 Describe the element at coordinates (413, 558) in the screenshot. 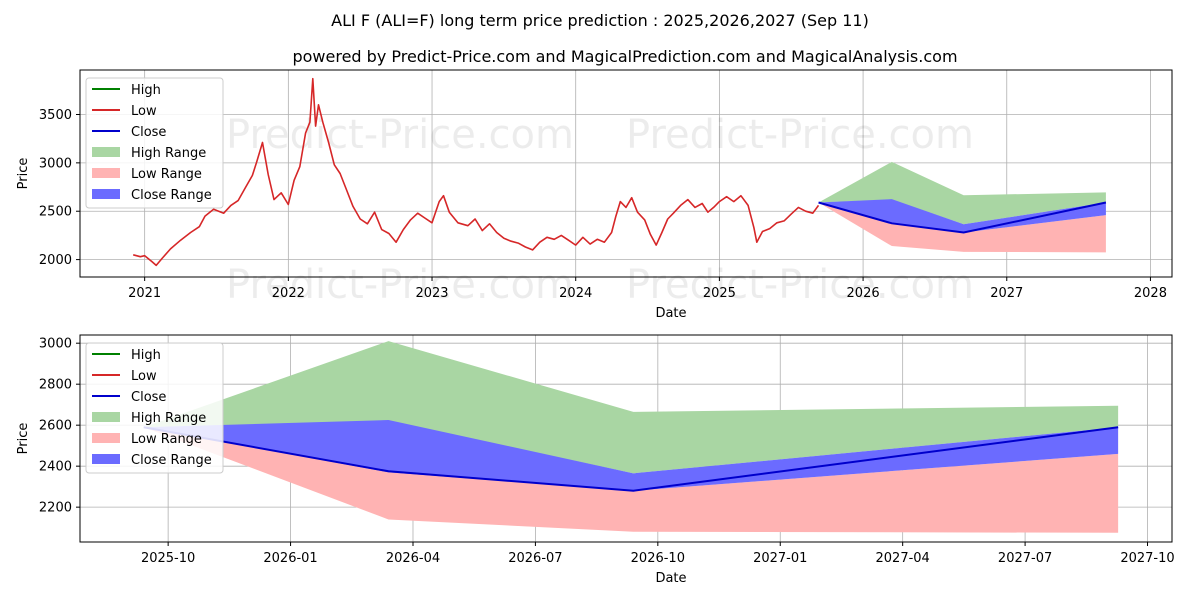

I see `x-tick-label: 2026-04` at that location.